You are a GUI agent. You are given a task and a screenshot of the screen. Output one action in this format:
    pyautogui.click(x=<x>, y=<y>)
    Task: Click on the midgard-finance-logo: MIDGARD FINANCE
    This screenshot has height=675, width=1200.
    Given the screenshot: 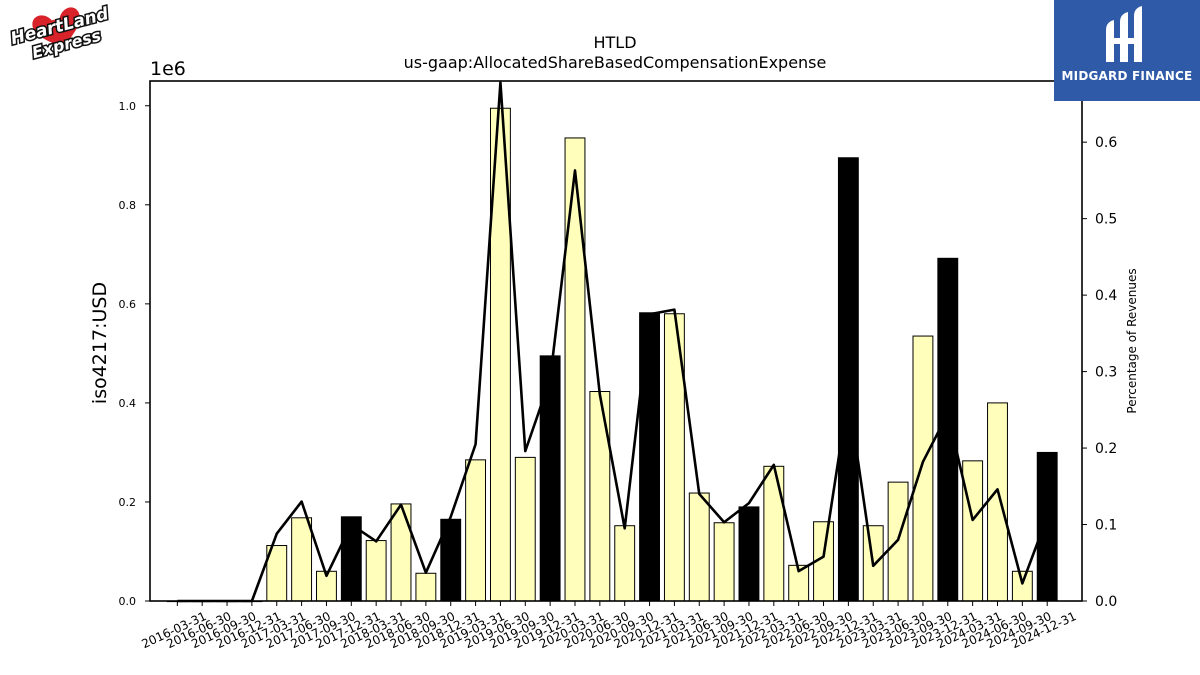 What is the action you would take?
    pyautogui.click(x=1127, y=50)
    